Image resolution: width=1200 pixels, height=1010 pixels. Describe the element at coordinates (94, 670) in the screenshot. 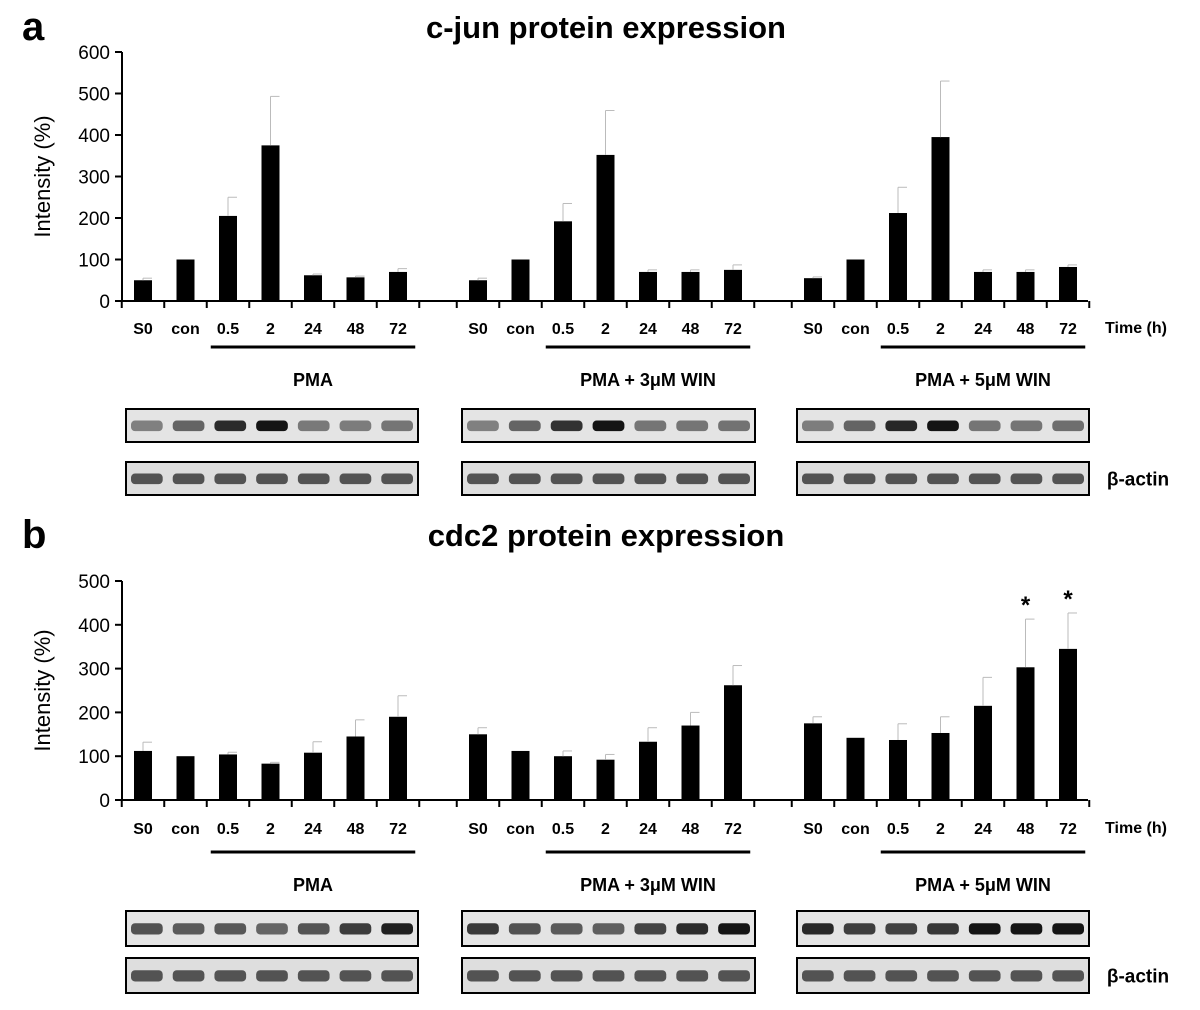

I see `y-tick-label: 300` at that location.